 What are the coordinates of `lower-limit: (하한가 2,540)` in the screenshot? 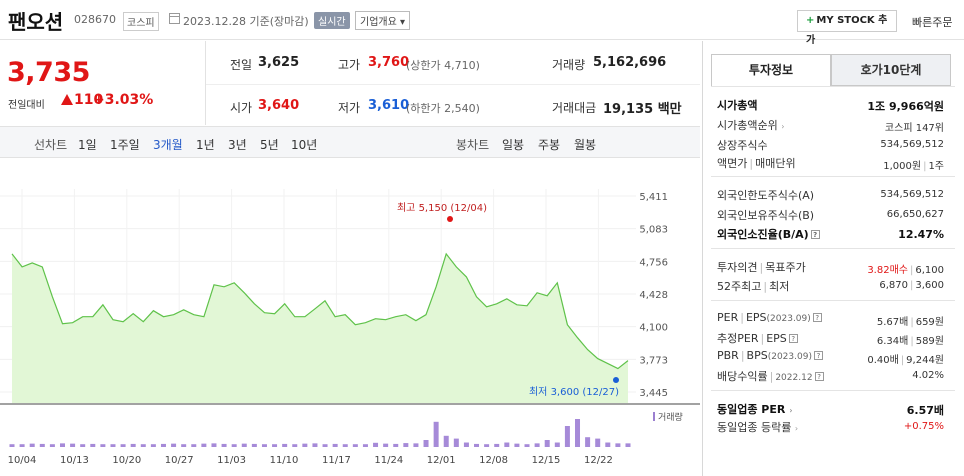 It's located at (443, 108).